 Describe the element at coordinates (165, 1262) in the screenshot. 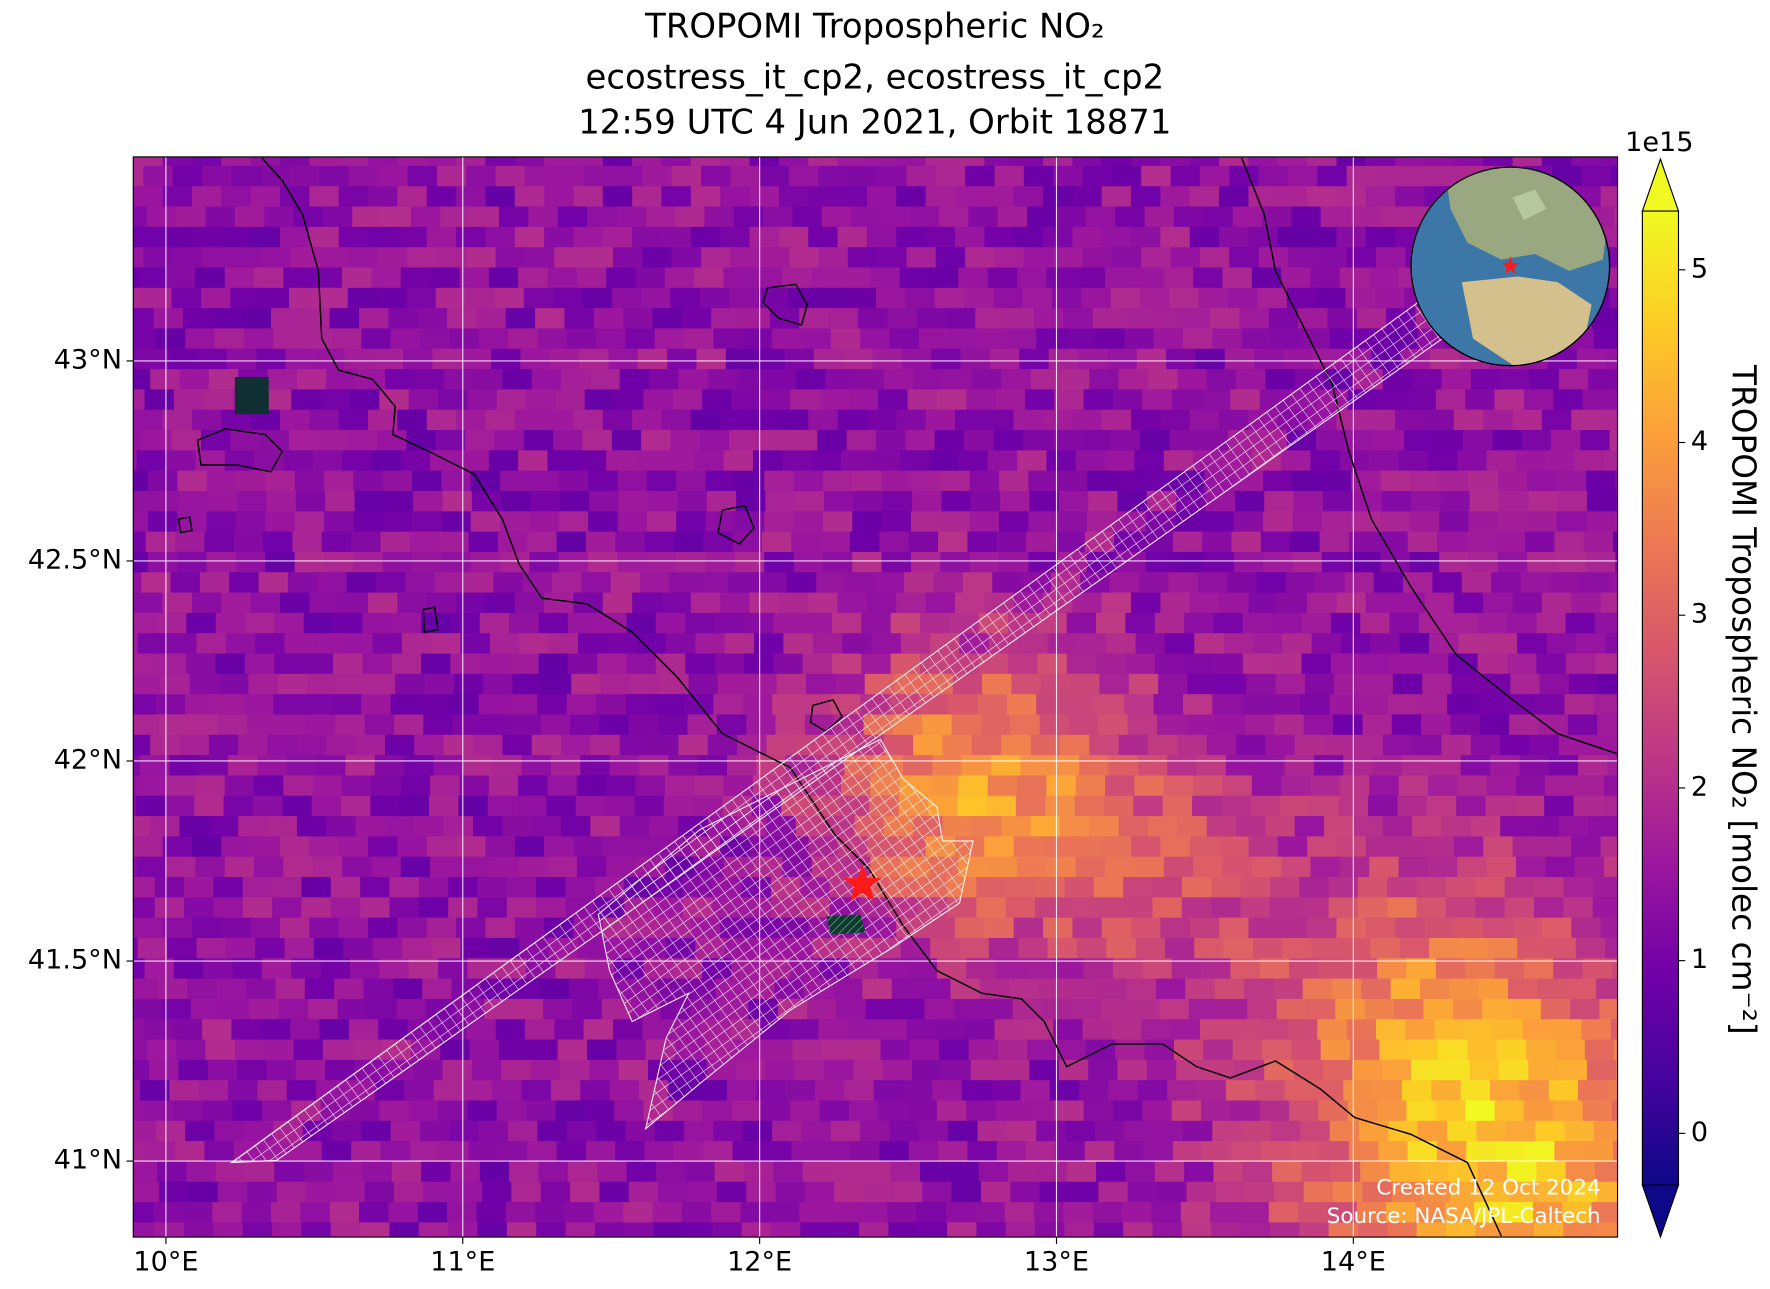

I see `x-tick-label: 10°E` at that location.